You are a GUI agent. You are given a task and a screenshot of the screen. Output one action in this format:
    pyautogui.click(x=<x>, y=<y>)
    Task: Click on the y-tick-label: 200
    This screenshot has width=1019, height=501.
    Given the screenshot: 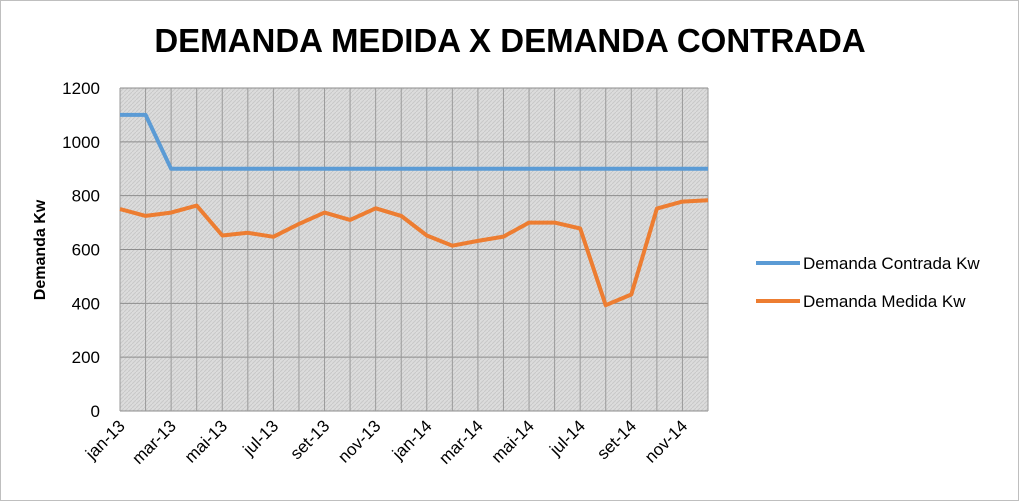 What is the action you would take?
    pyautogui.click(x=86, y=357)
    